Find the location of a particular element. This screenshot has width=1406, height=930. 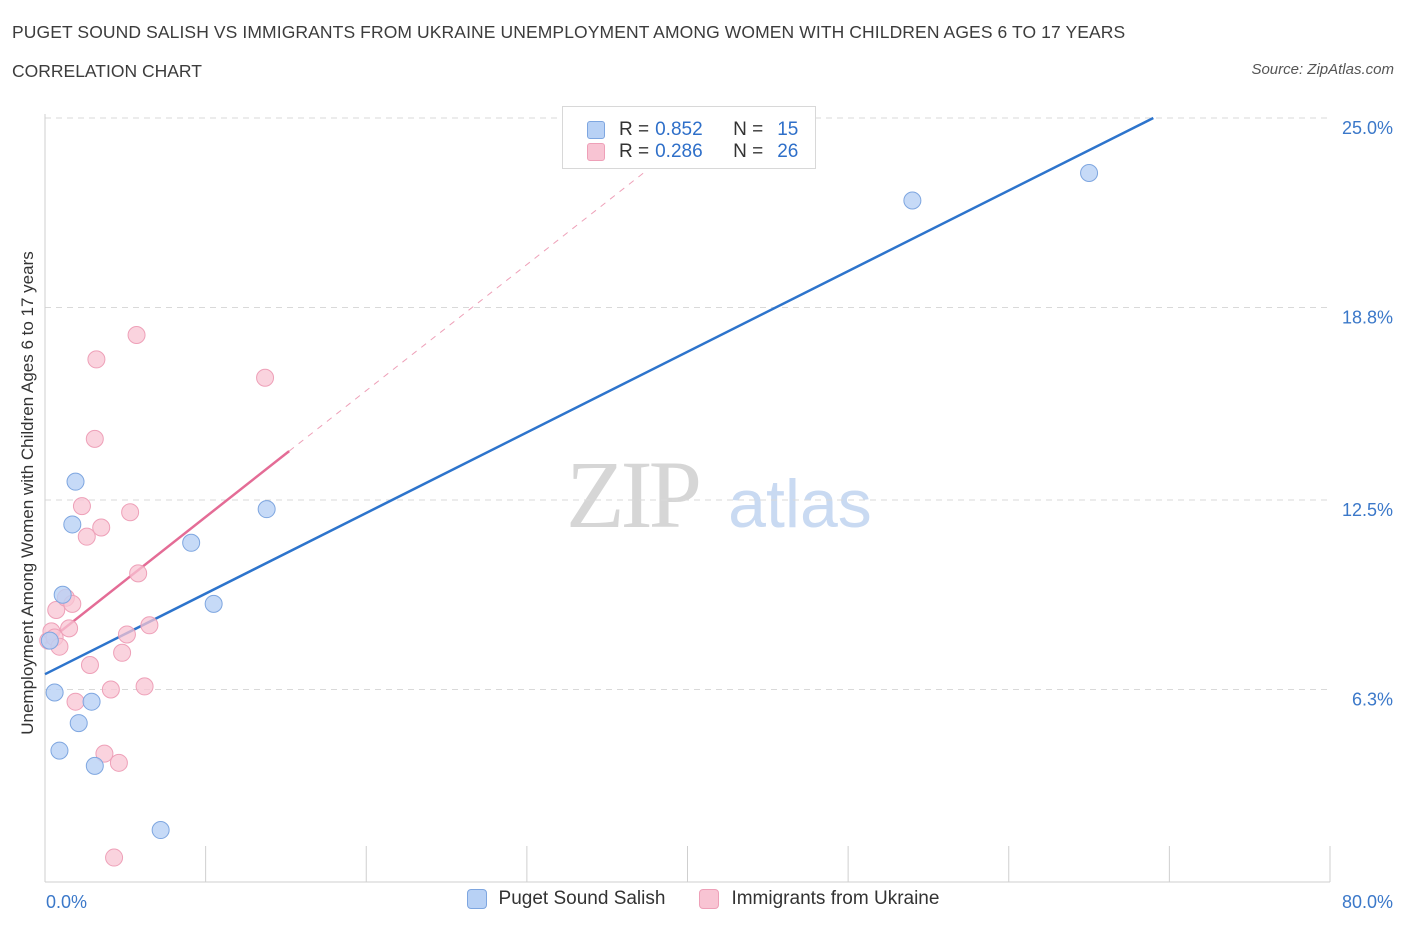

legend-n-value: 15 is located at coordinates (788, 129).